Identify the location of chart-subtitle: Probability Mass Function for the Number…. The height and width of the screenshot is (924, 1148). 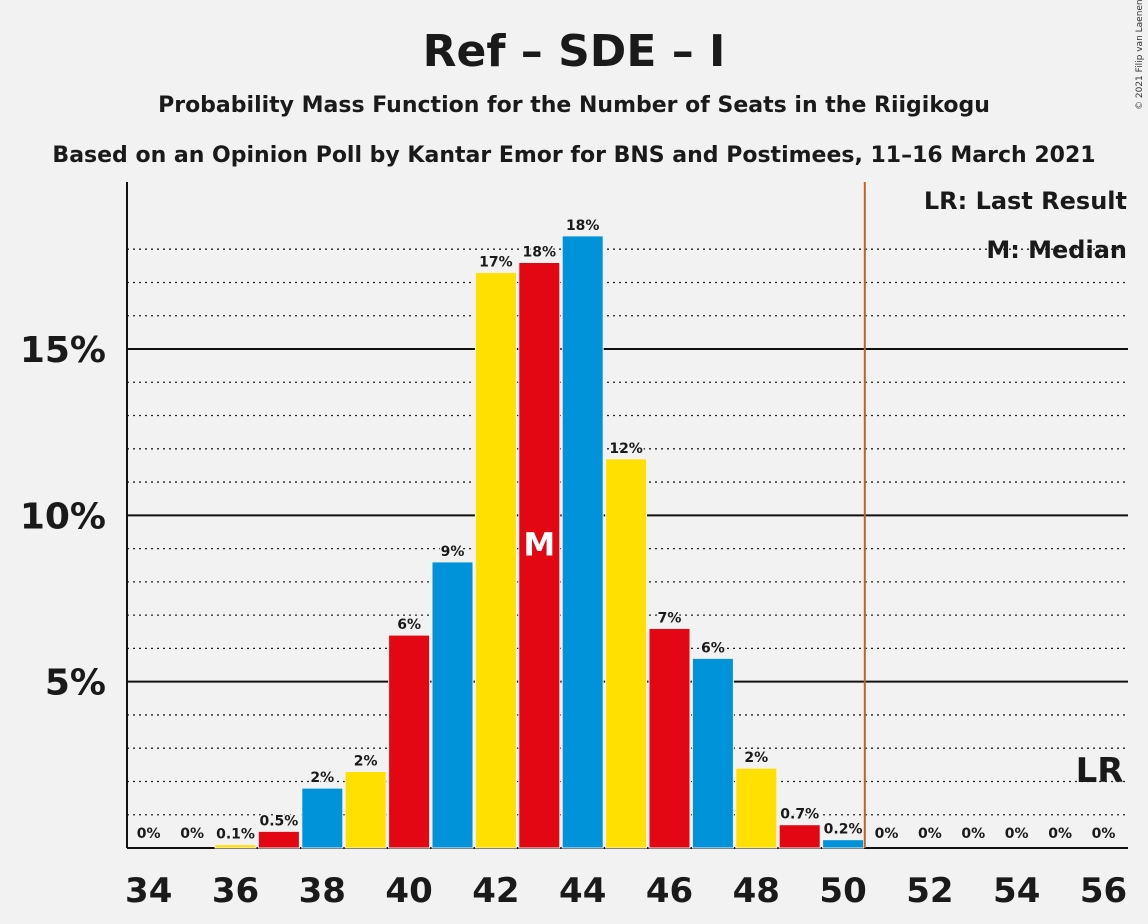
(574, 105).